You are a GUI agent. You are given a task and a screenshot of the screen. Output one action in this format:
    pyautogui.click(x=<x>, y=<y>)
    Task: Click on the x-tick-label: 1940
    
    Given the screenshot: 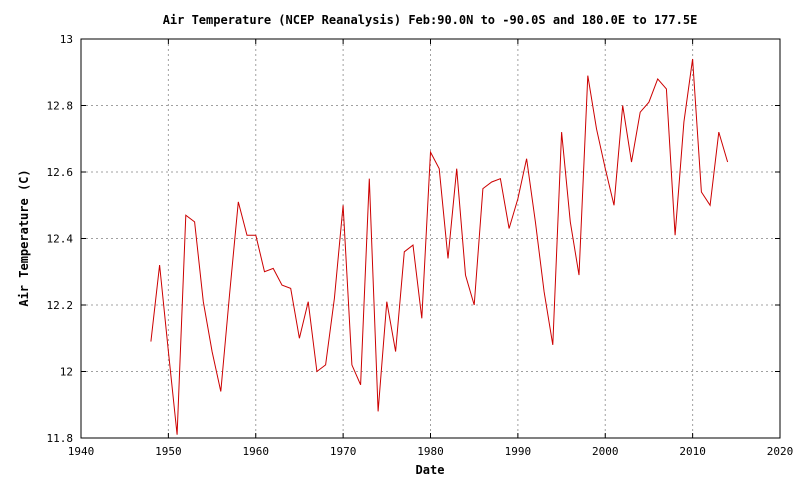 What is the action you would take?
    pyautogui.click(x=81, y=451)
    